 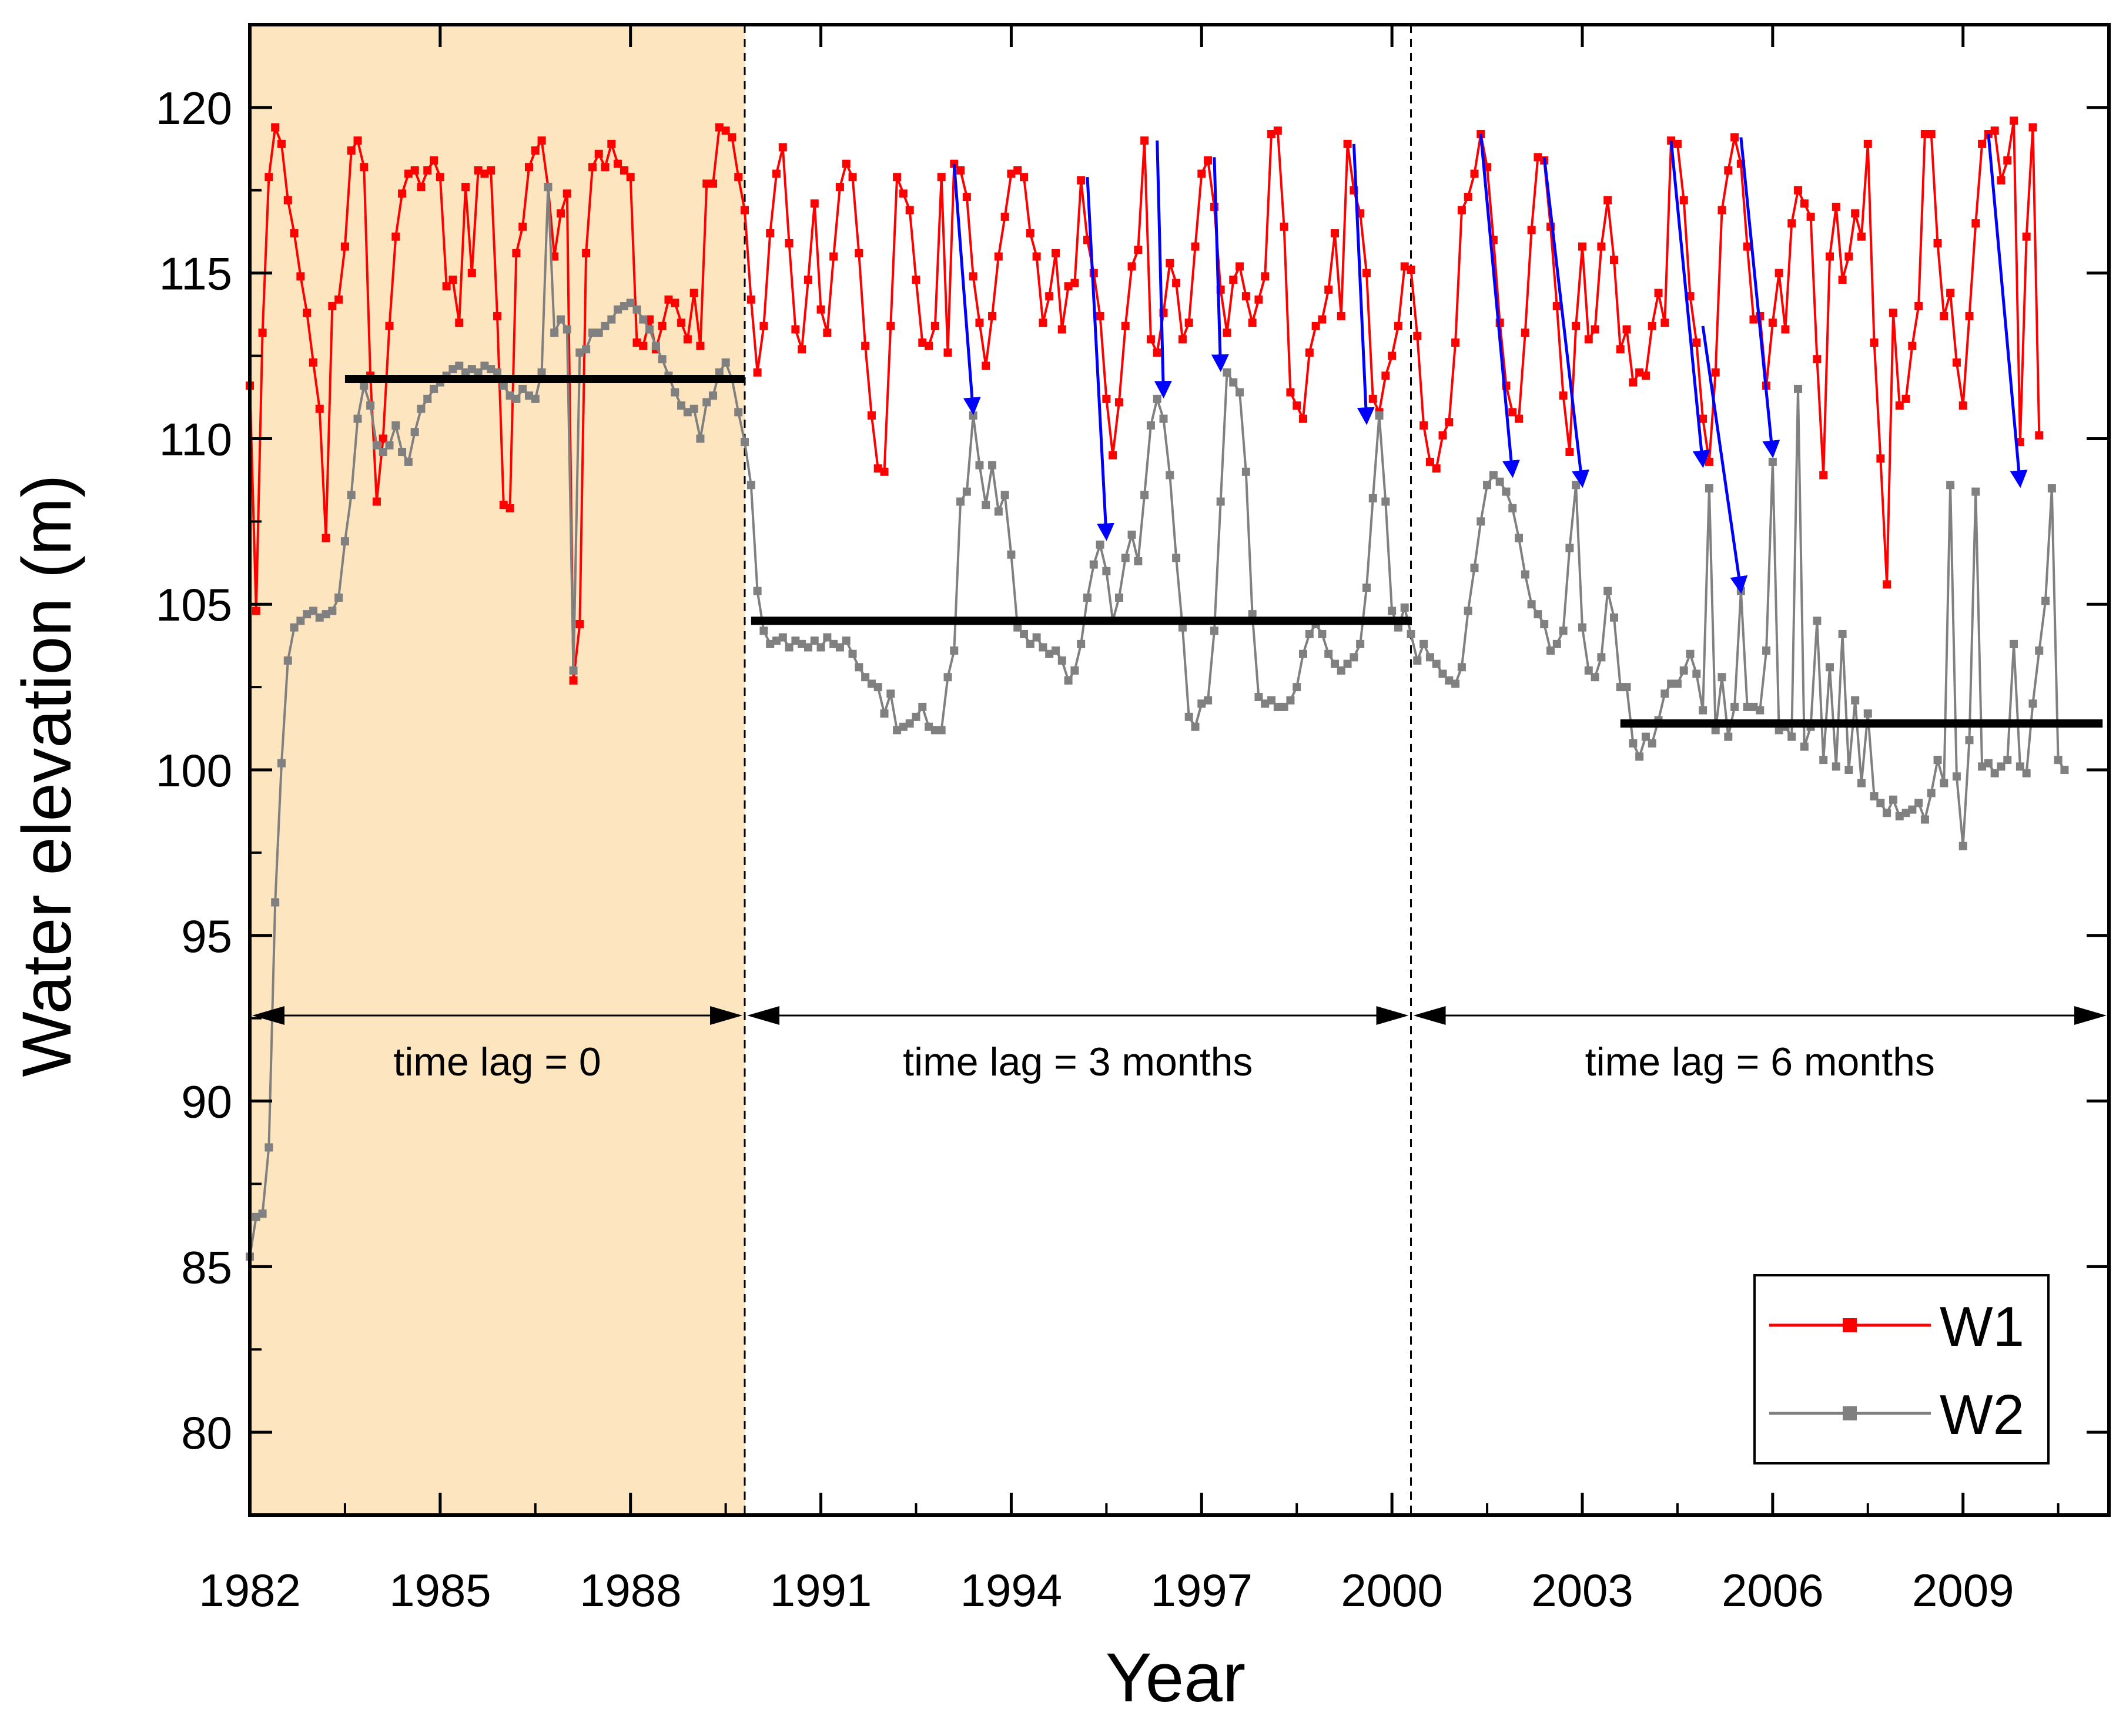 What do you see at coordinates (250, 1590) in the screenshot?
I see `x-tick-label-1982: 1982` at bounding box center [250, 1590].